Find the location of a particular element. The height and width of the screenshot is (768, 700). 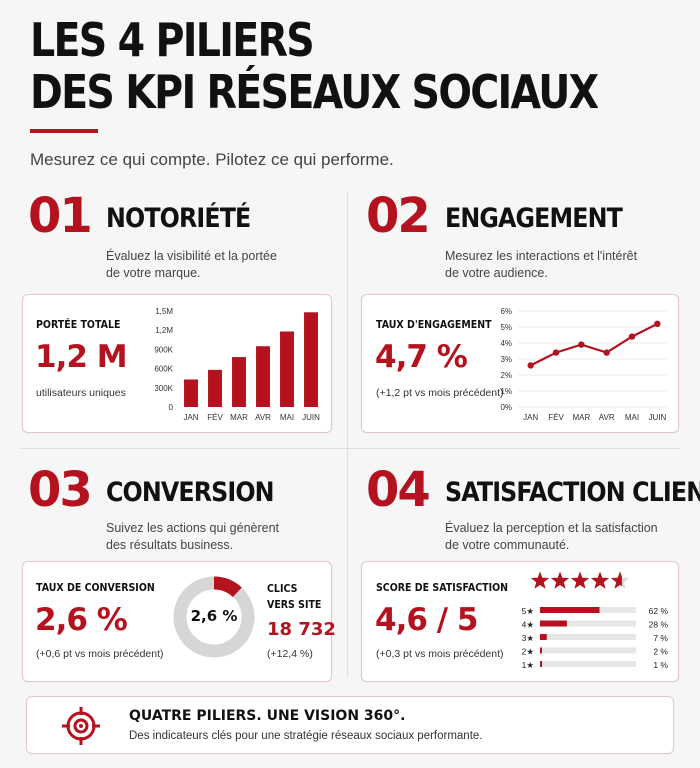

rating-row-label: 5★ is located at coordinates (528, 611).